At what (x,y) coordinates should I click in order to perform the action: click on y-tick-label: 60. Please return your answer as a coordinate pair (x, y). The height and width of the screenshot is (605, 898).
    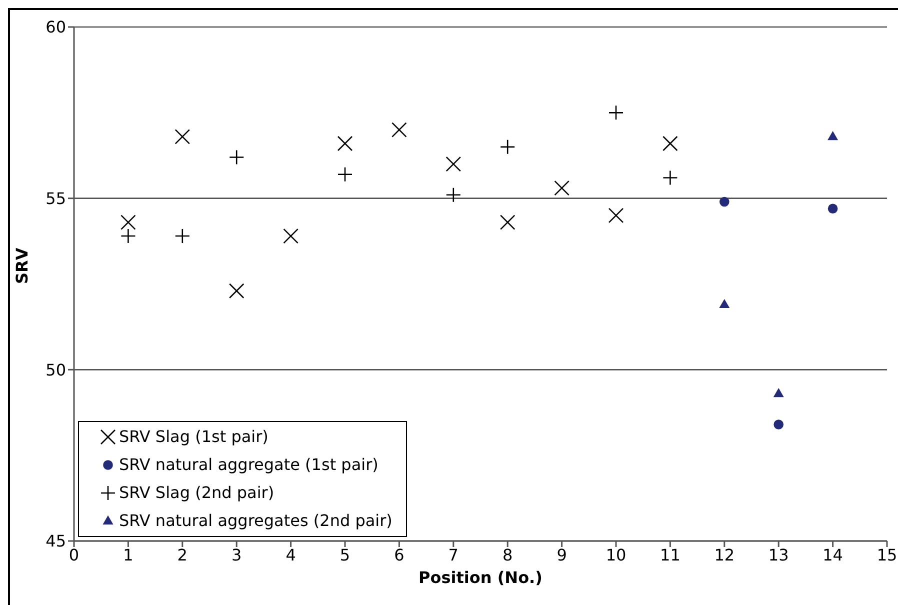
    Looking at the image, I should click on (56, 27).